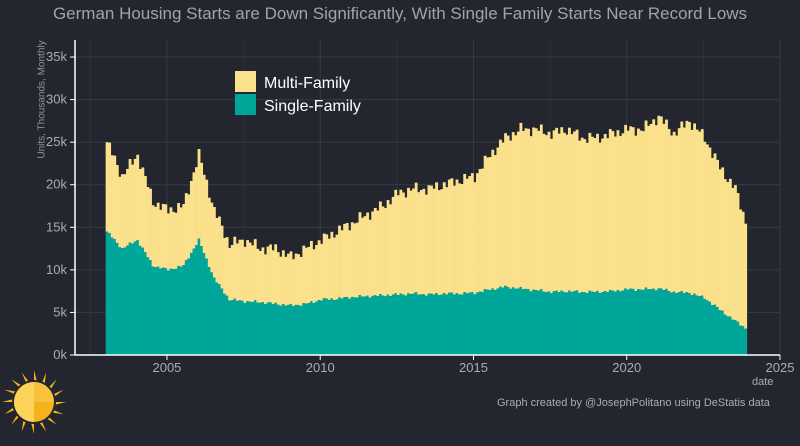 The height and width of the screenshot is (446, 800). What do you see at coordinates (166, 367) in the screenshot?
I see `x-tick-label: 2005` at bounding box center [166, 367].